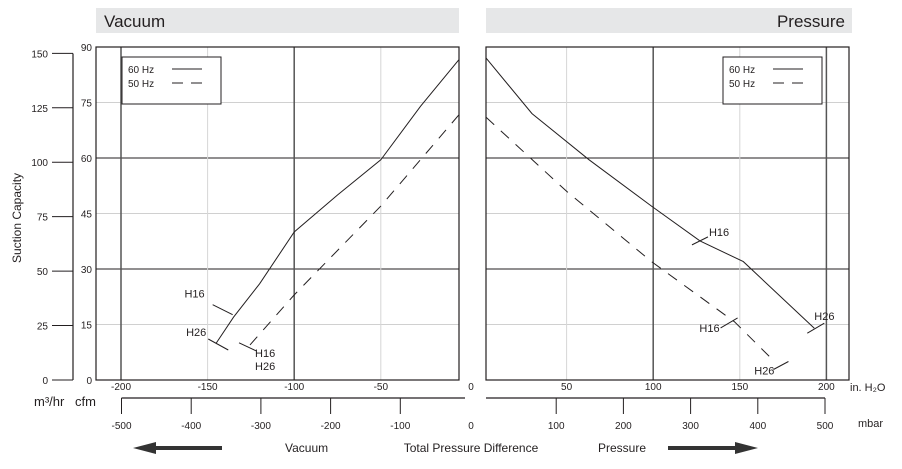 The height and width of the screenshot is (469, 902). I want to click on cfm-tick-label: 60, so click(87, 159).